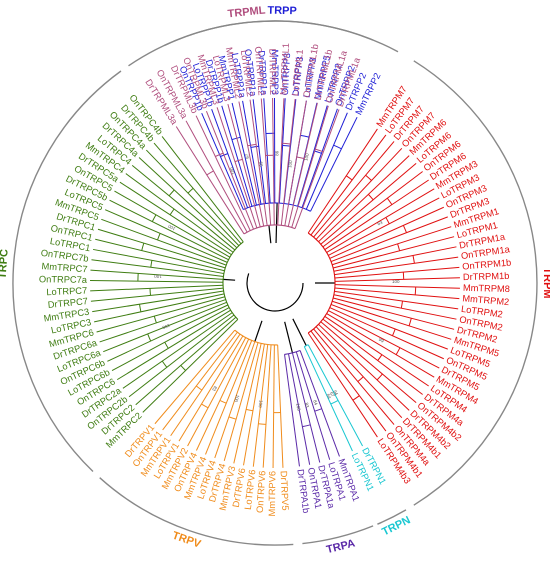  Describe the element at coordinates (260, 71) in the screenshot. I see `leaf-label: OnTRPML2` at that location.